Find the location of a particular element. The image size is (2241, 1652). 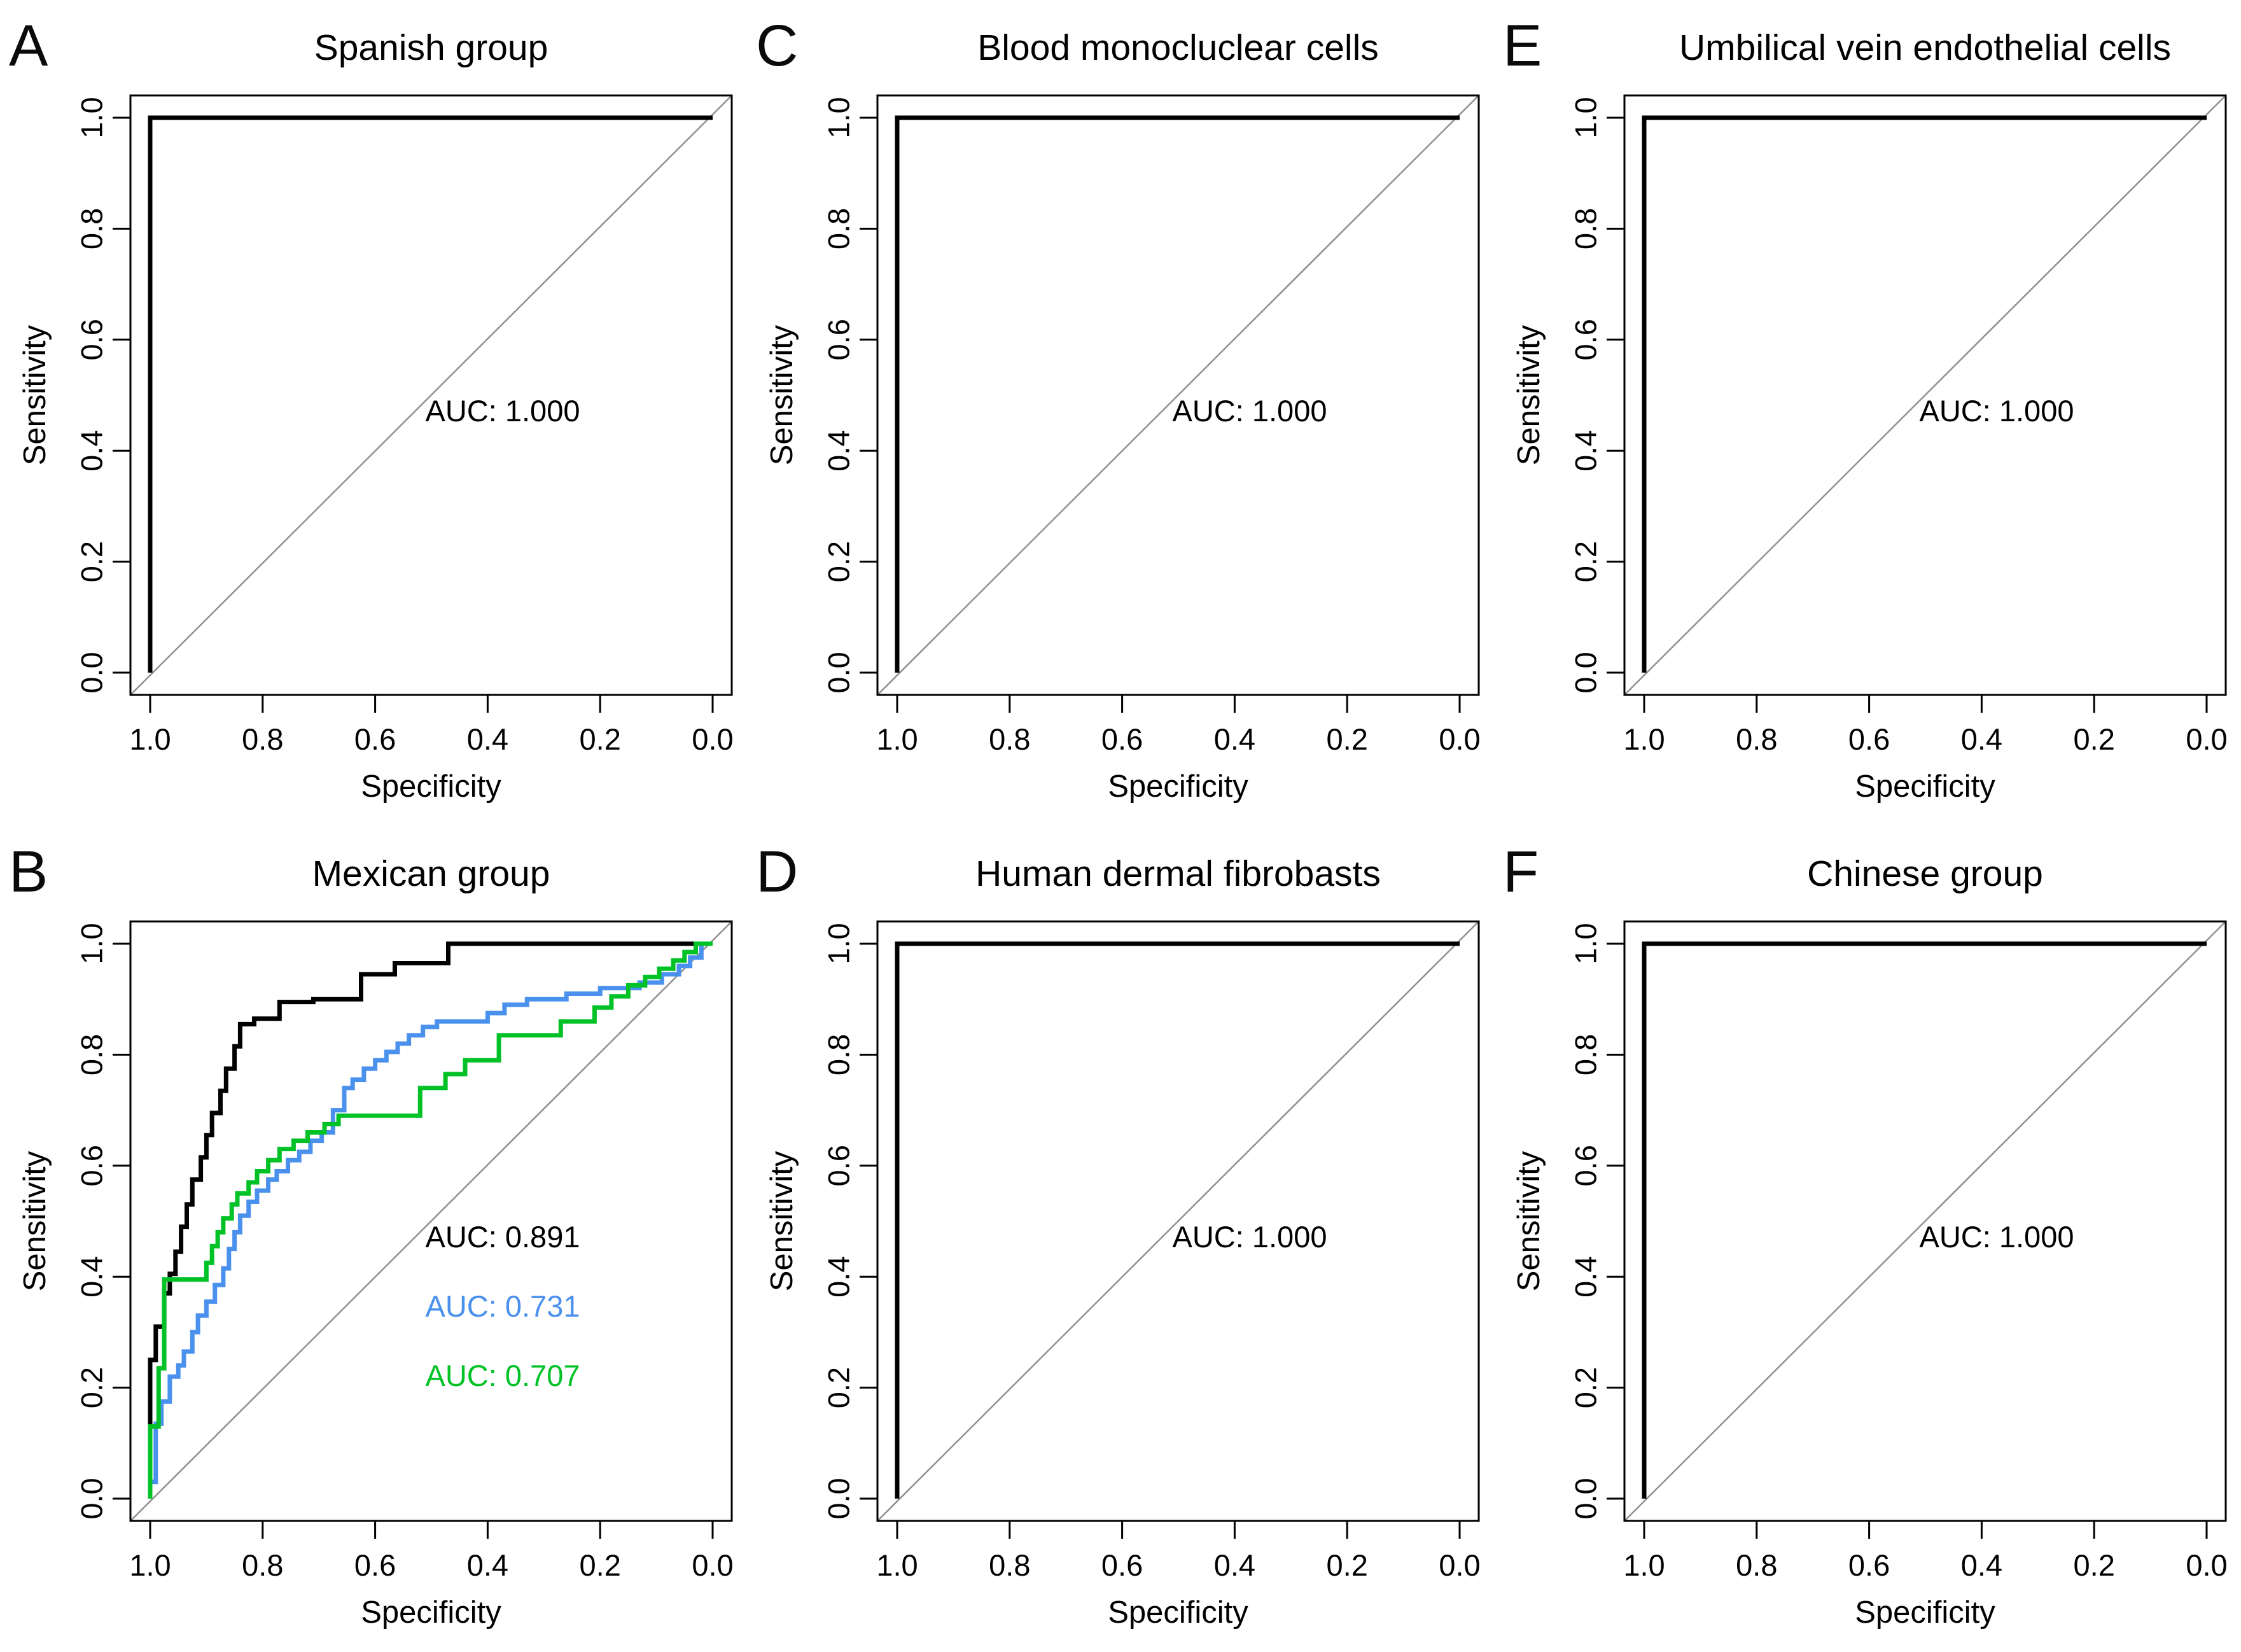

panel-letter: D is located at coordinates (777, 871).